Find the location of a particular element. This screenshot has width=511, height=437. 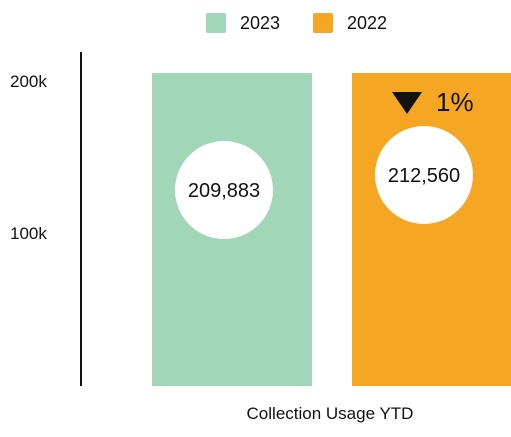

value-circle-2022 is located at coordinates (424, 175).